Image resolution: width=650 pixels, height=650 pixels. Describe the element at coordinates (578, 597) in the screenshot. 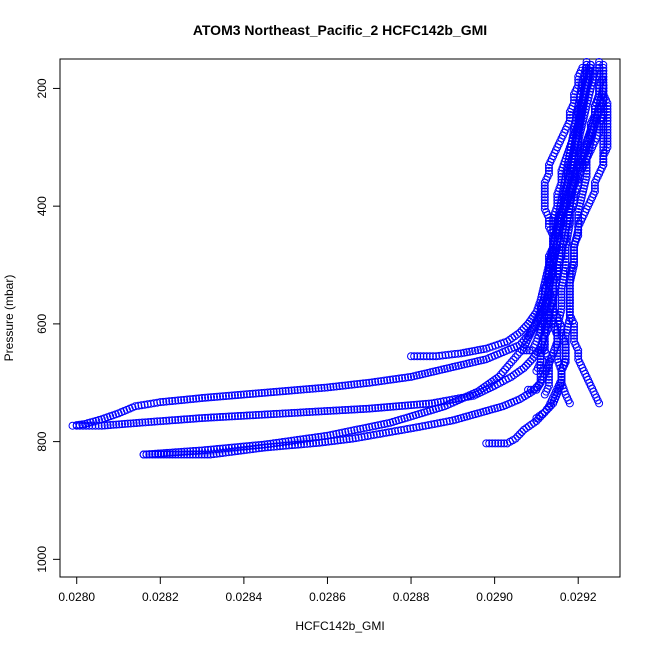

I see `x-tick-label: 0.0292` at that location.